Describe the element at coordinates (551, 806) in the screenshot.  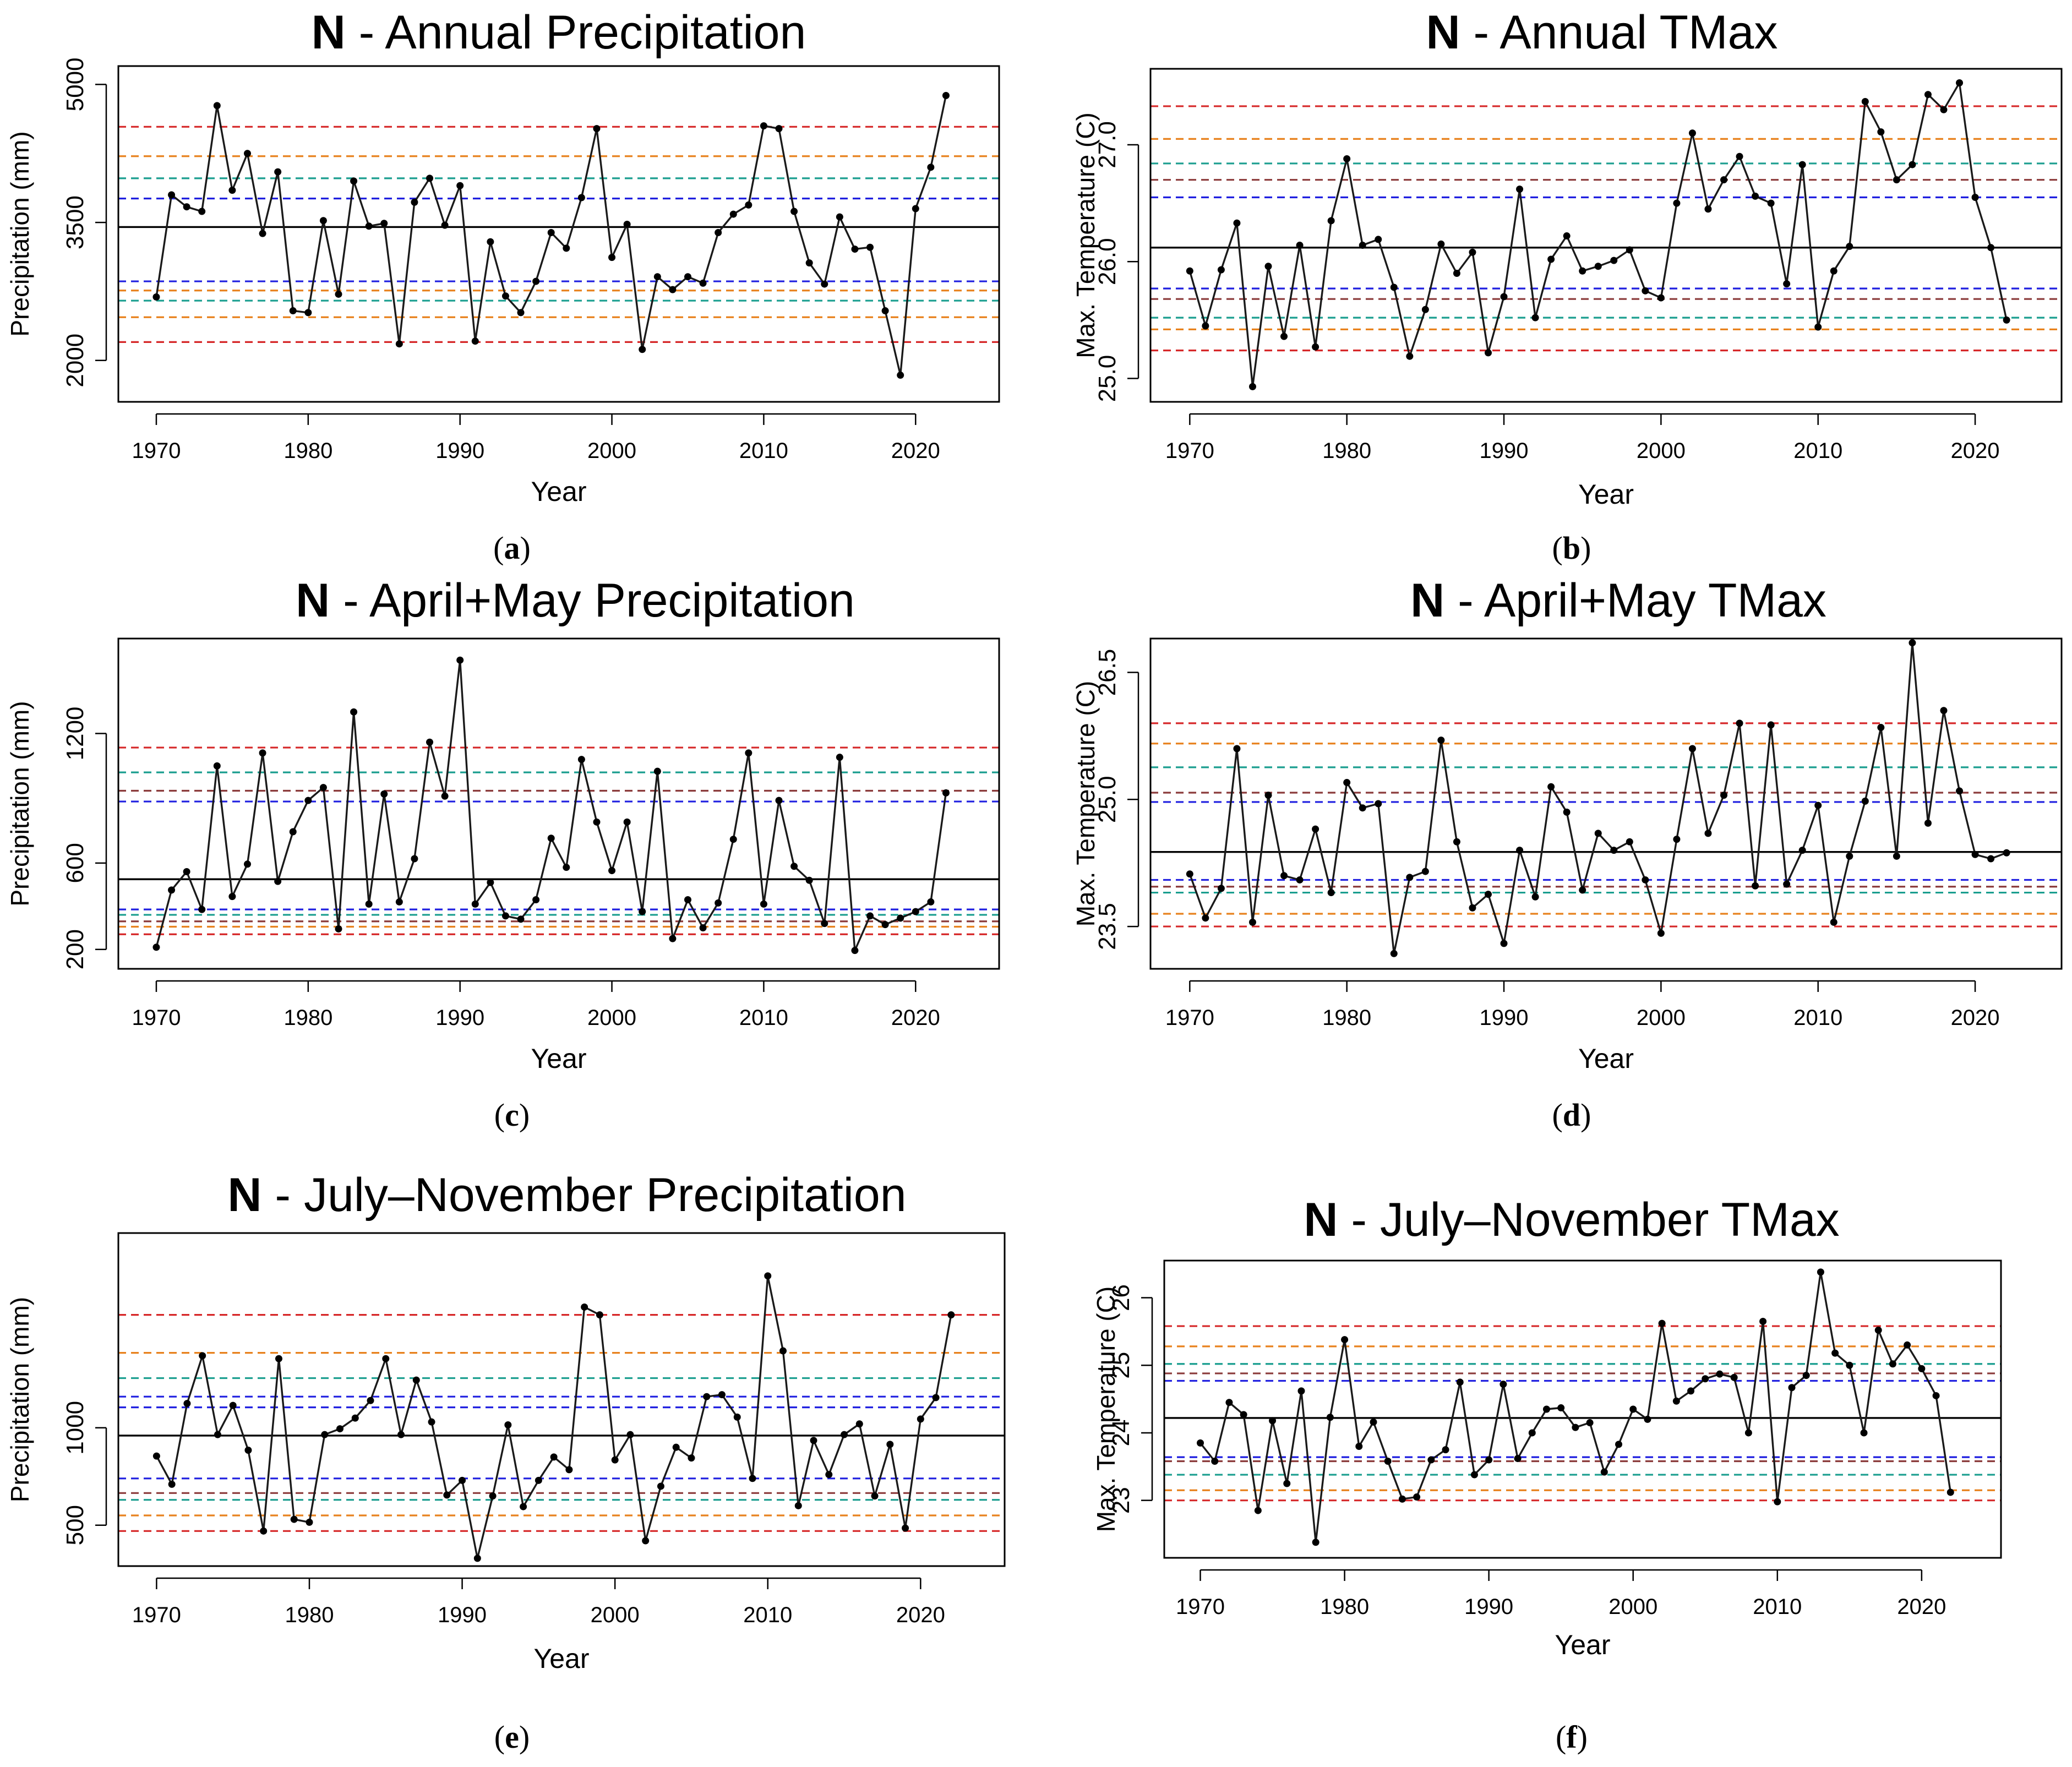
I see `series-line` at that location.